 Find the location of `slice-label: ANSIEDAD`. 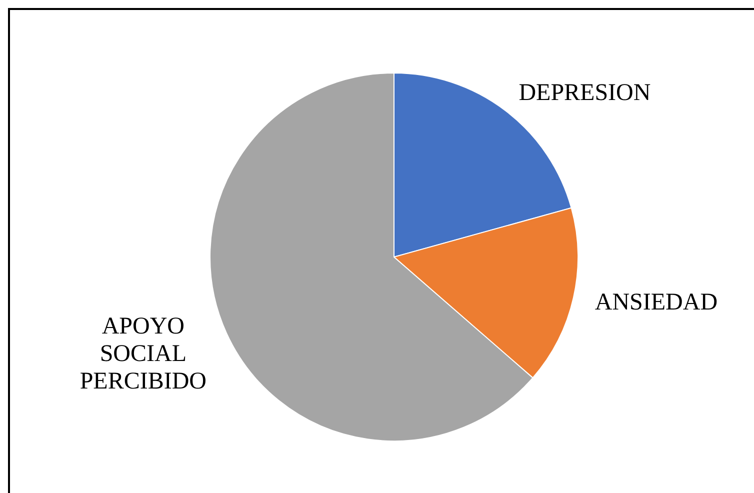

slice-label: ANSIEDAD is located at coordinates (656, 303).